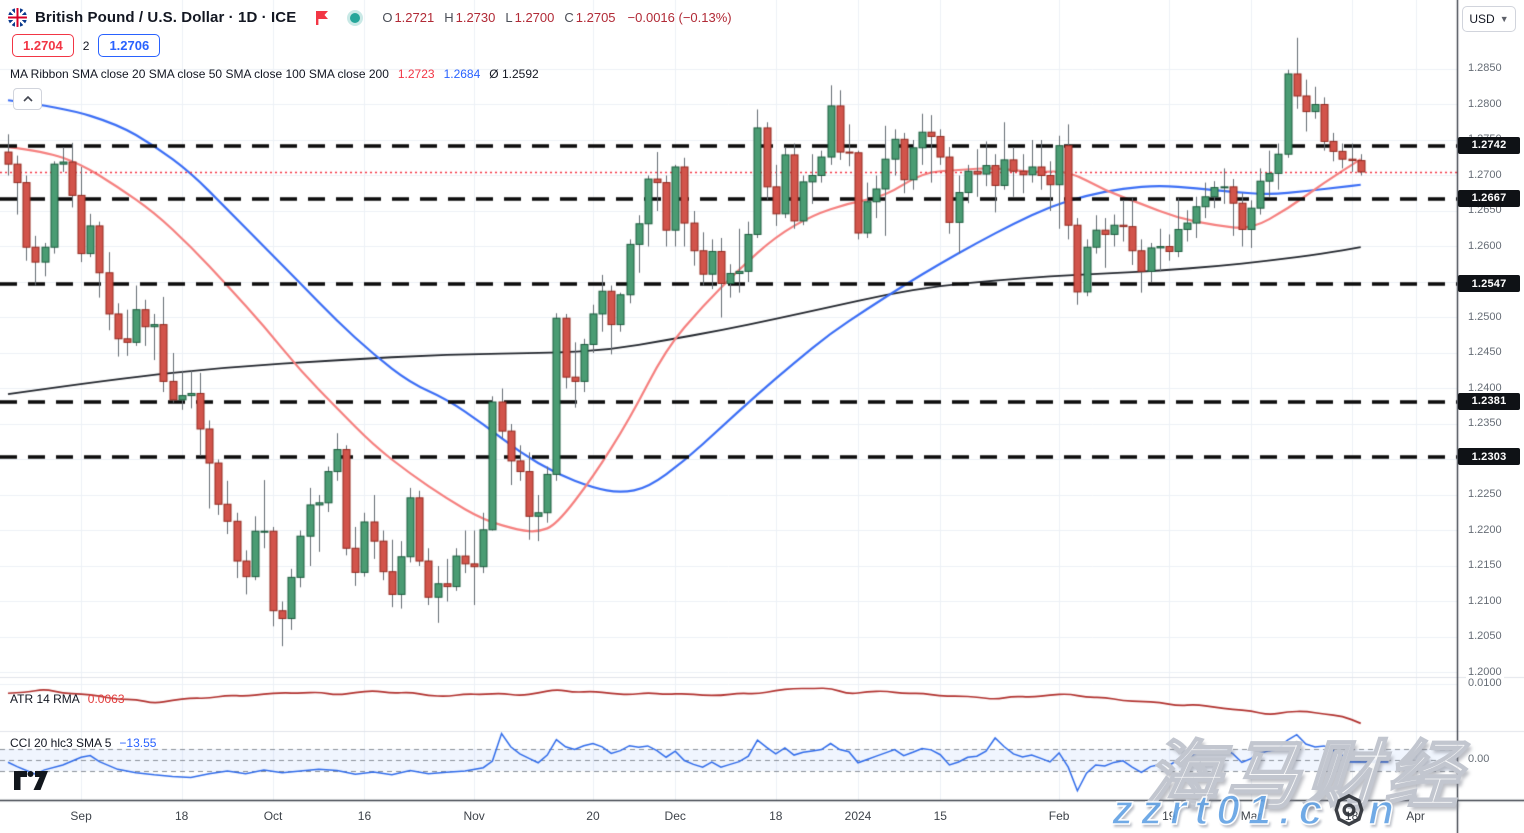  What do you see at coordinates (129, 45) in the screenshot?
I see `buy-button: 1.2706` at bounding box center [129, 45].